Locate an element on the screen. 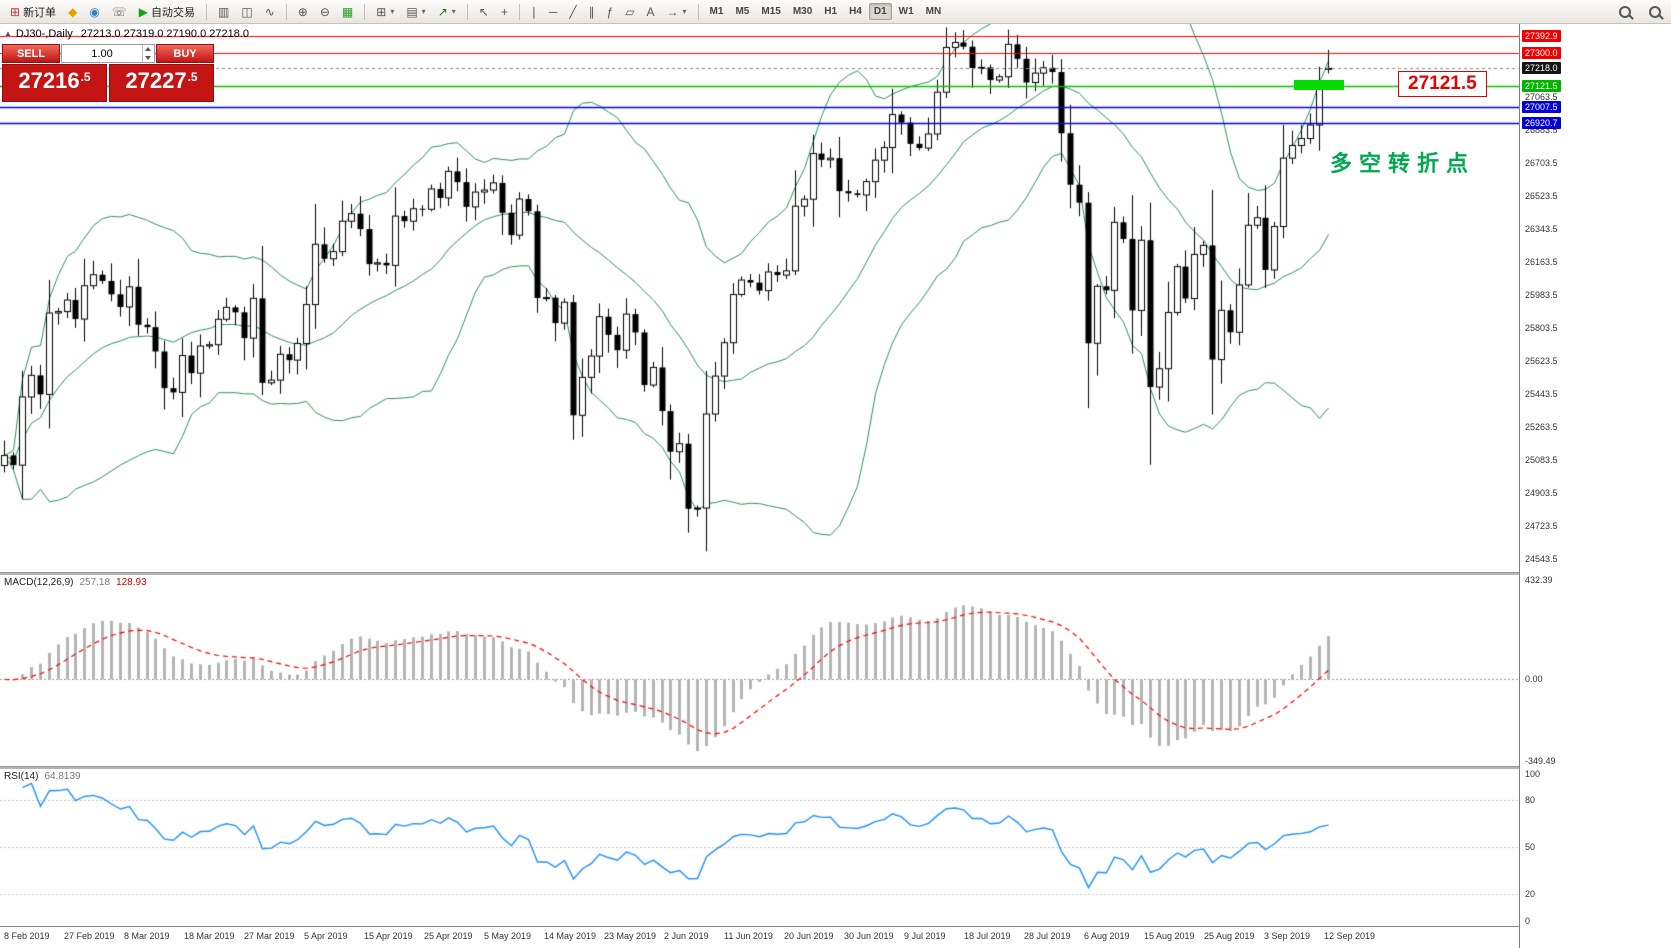  timeframe-w1-button: W1 is located at coordinates (906, 11).